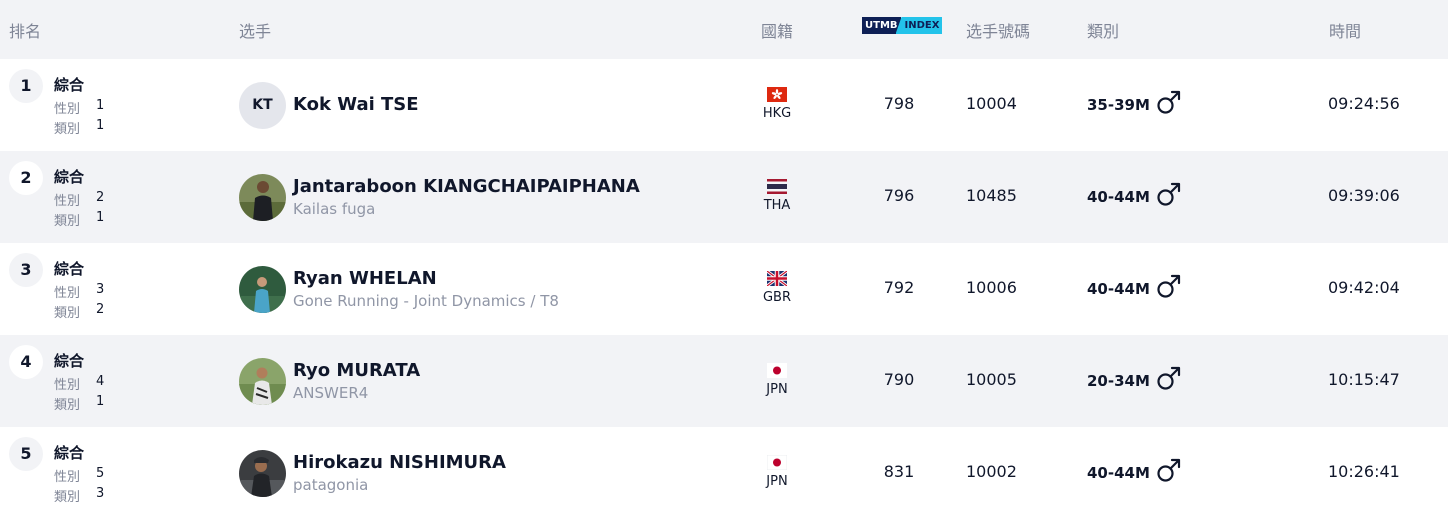  Describe the element at coordinates (991, 471) in the screenshot. I see `bib-number: 10002` at that location.